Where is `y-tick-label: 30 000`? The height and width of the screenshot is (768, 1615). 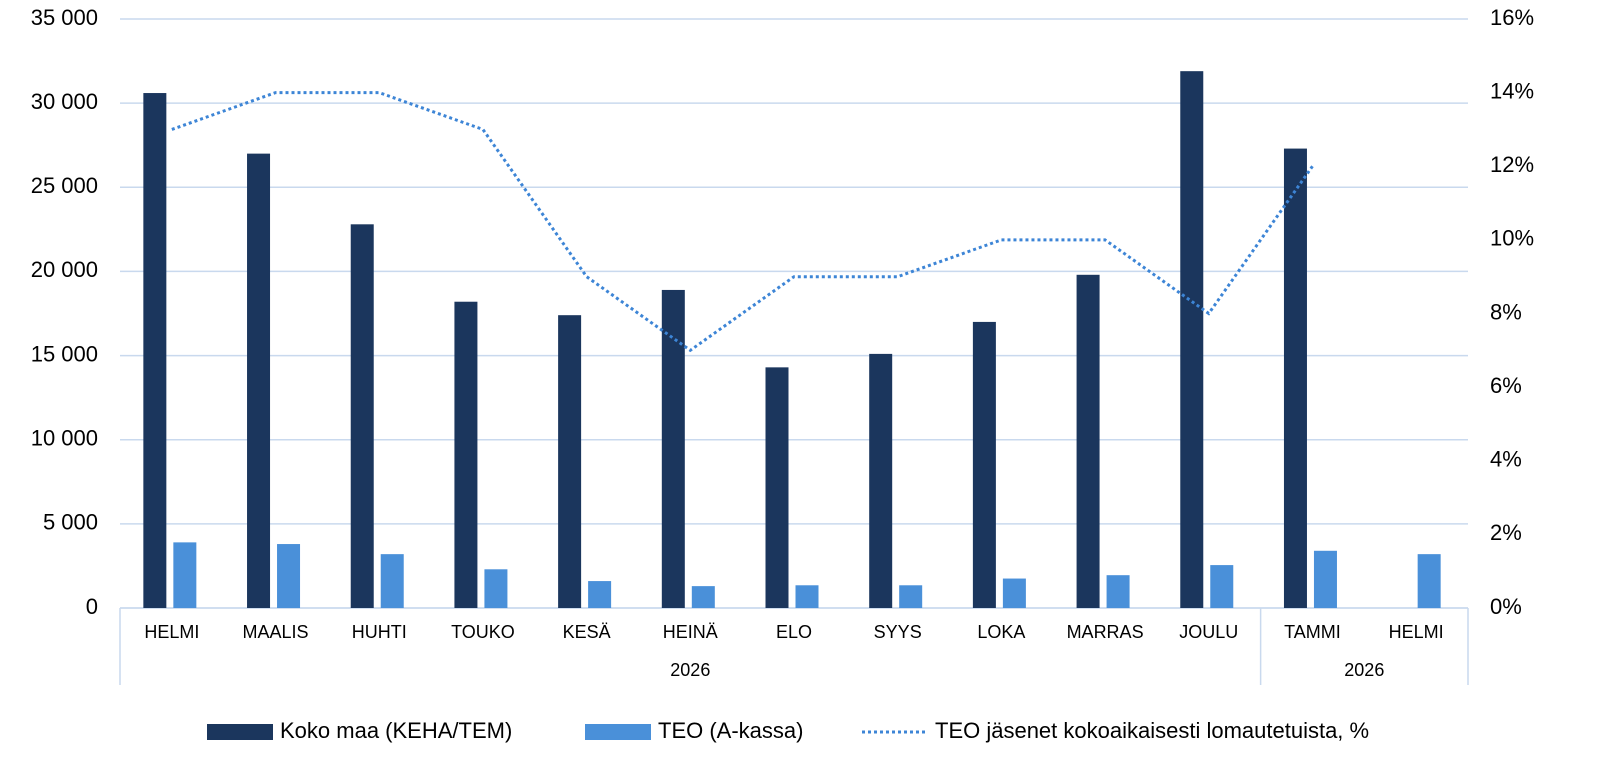 y-tick-label: 30 000 is located at coordinates (64, 101).